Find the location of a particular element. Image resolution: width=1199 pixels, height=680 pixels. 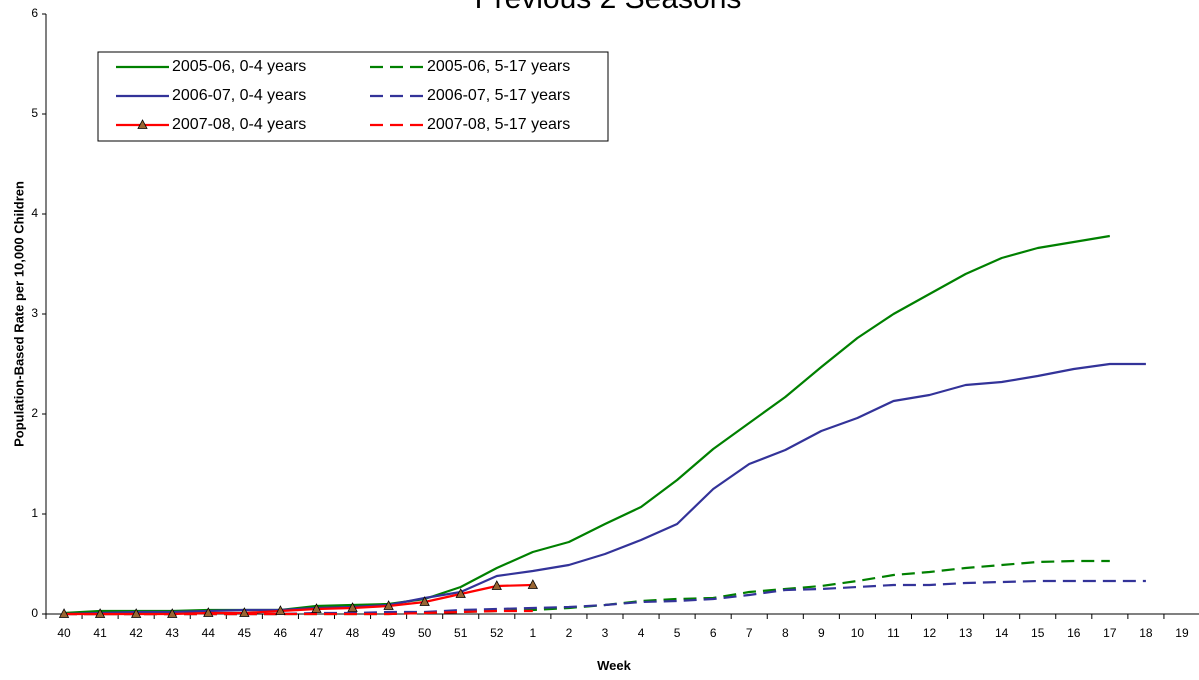

x-tick-label: 12 is located at coordinates (930, 633).